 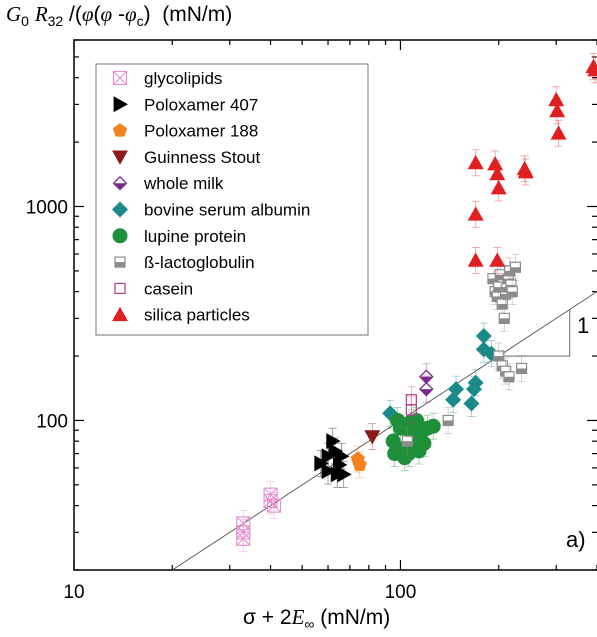 What do you see at coordinates (119, 16) in the screenshot?
I see `y-axis-label: G0 R32 /(φ(φ -φc) (mN/m)` at bounding box center [119, 16].